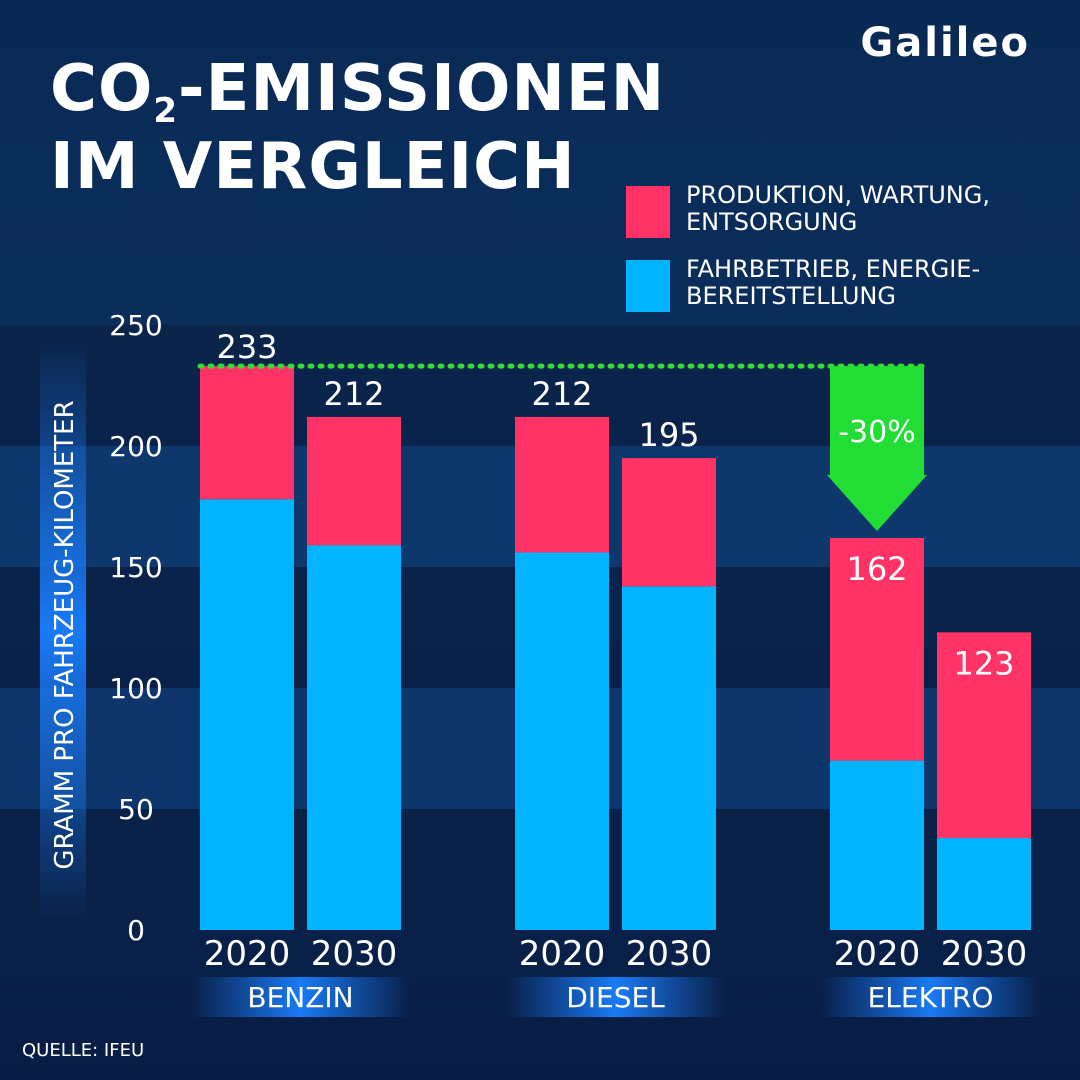 This screenshot has width=1080, height=1080. Describe the element at coordinates (422, 89) in the screenshot. I see `title-emissionen: -EMISSIONEN` at that location.